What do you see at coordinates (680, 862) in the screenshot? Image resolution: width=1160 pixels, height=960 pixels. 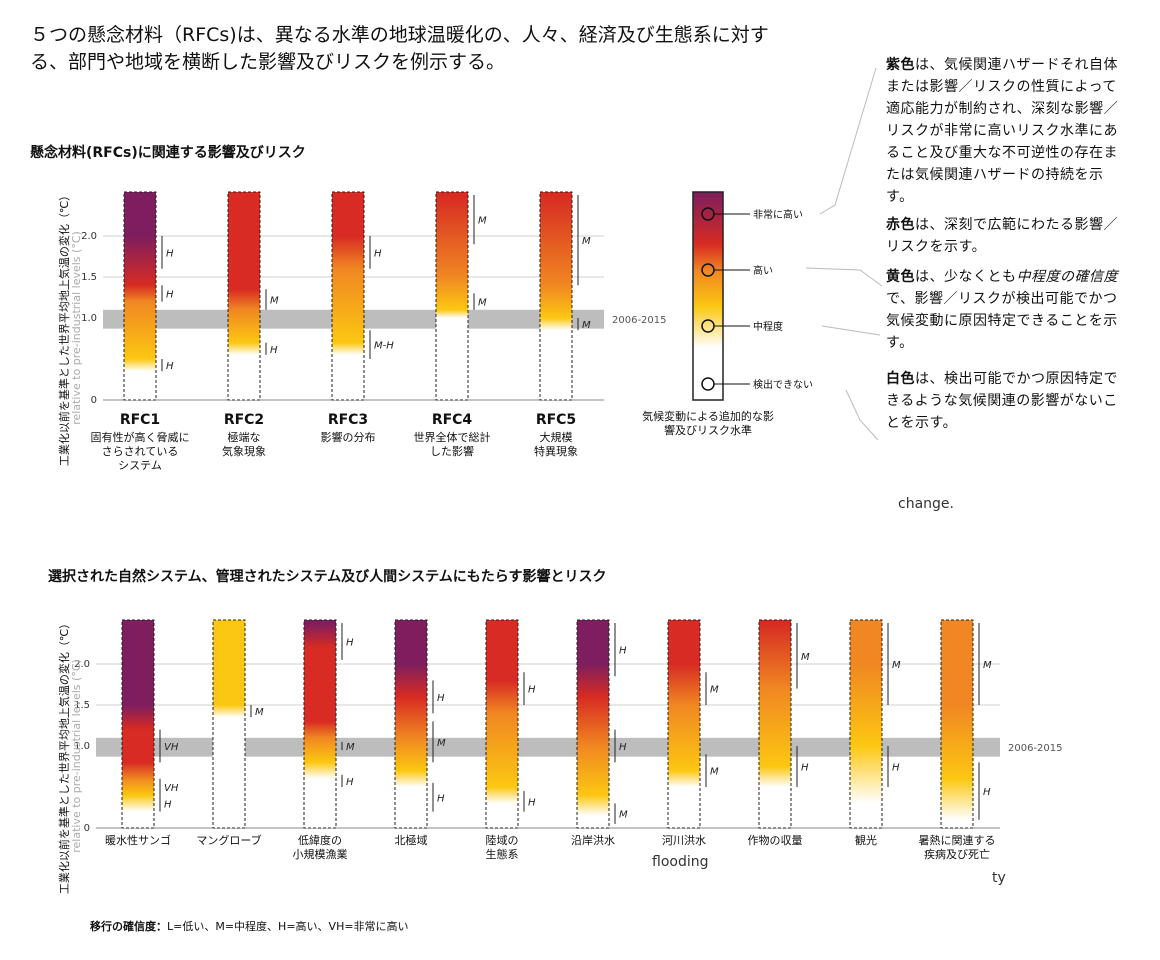 I see `text-fragment-flooding: flooding` at bounding box center [680, 862].